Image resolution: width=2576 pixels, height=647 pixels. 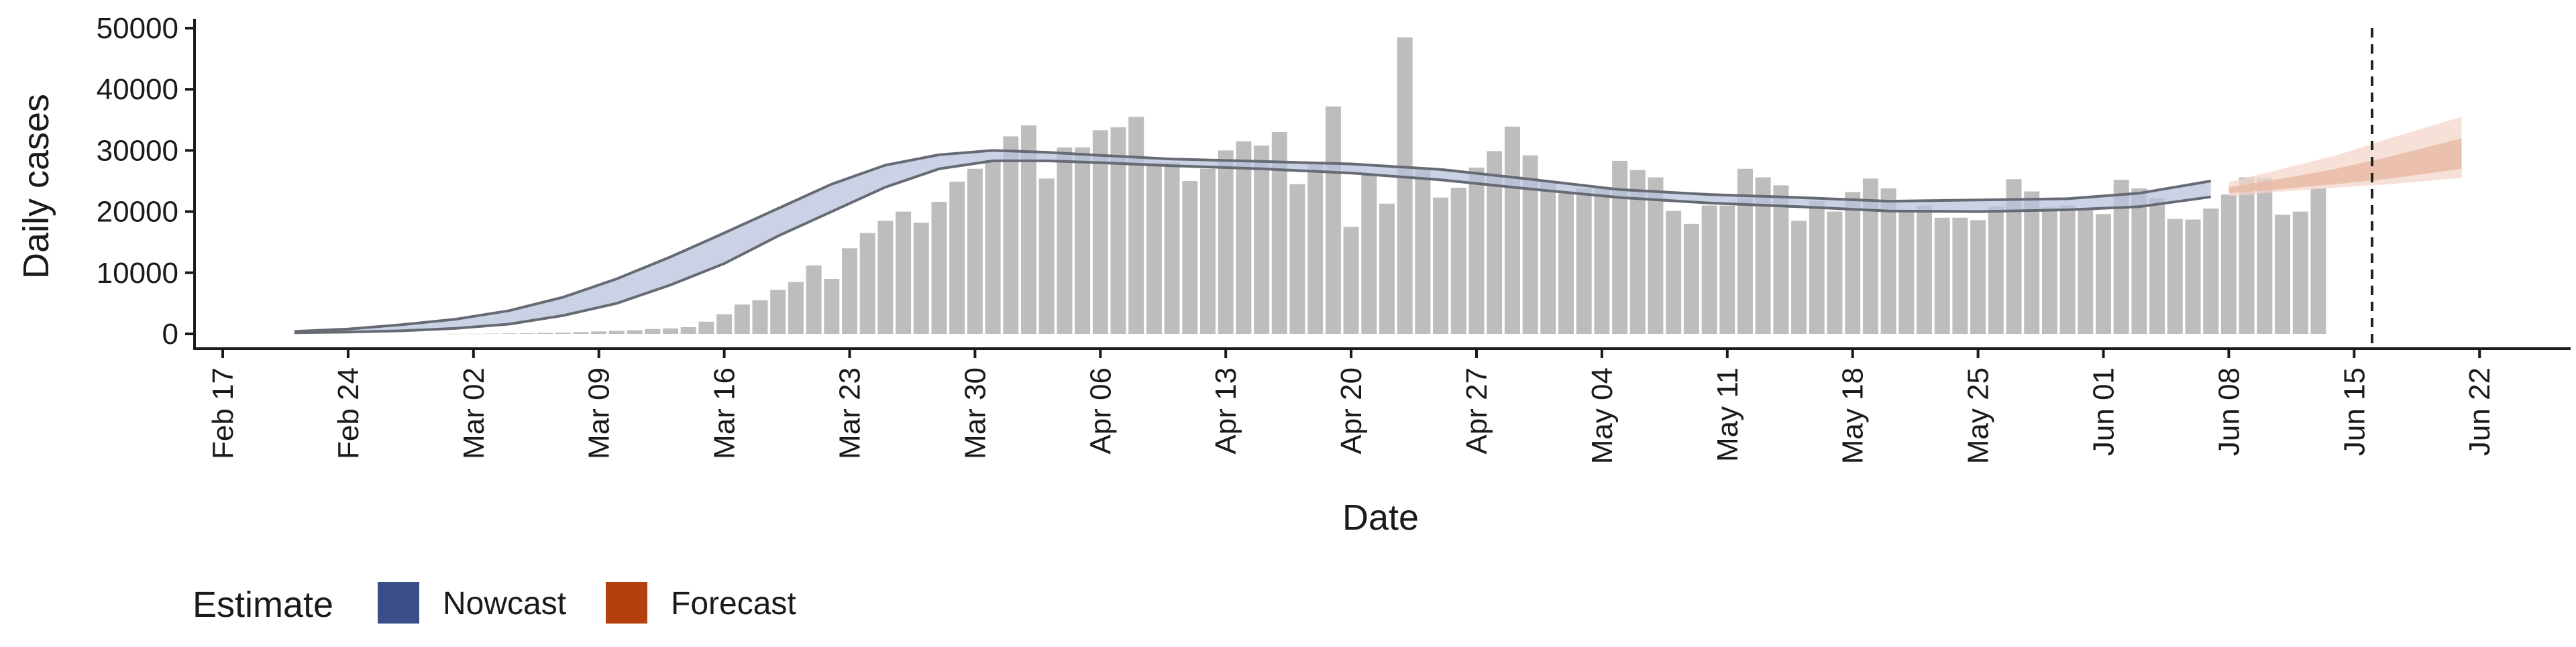 I want to click on x-tick-label: Apr 20, so click(x=1351, y=411).